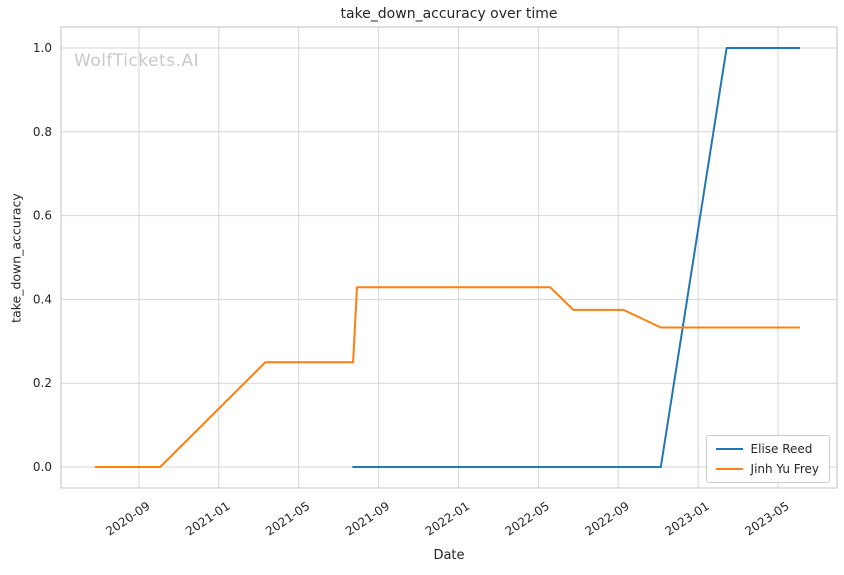 Image resolution: width=844 pixels, height=575 pixels. Describe the element at coordinates (766, 519) in the screenshot. I see `x-tick-label: 2023-05` at that location.